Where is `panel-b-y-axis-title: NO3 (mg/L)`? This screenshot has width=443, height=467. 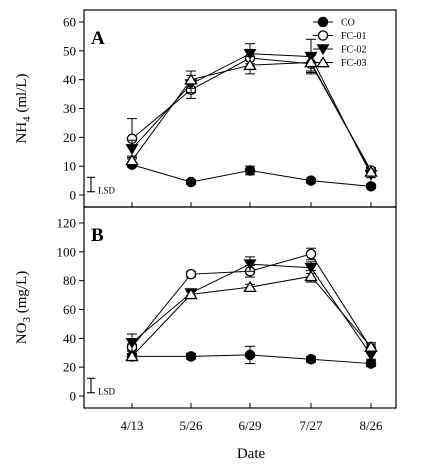 panel-b-y-axis-title: NO3 (mg/L) is located at coordinates (23, 307).